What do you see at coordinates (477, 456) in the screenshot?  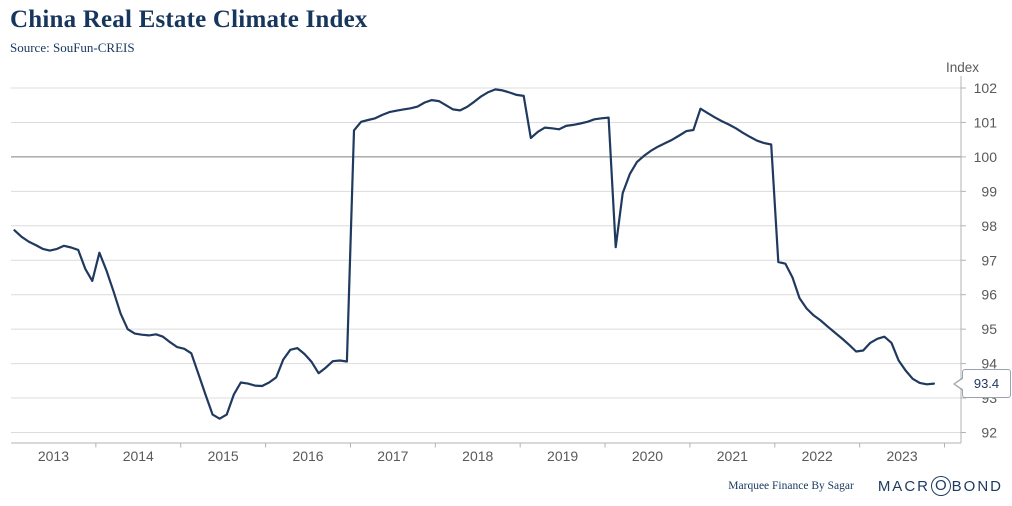 I see `x-tick-label: 2018` at bounding box center [477, 456].